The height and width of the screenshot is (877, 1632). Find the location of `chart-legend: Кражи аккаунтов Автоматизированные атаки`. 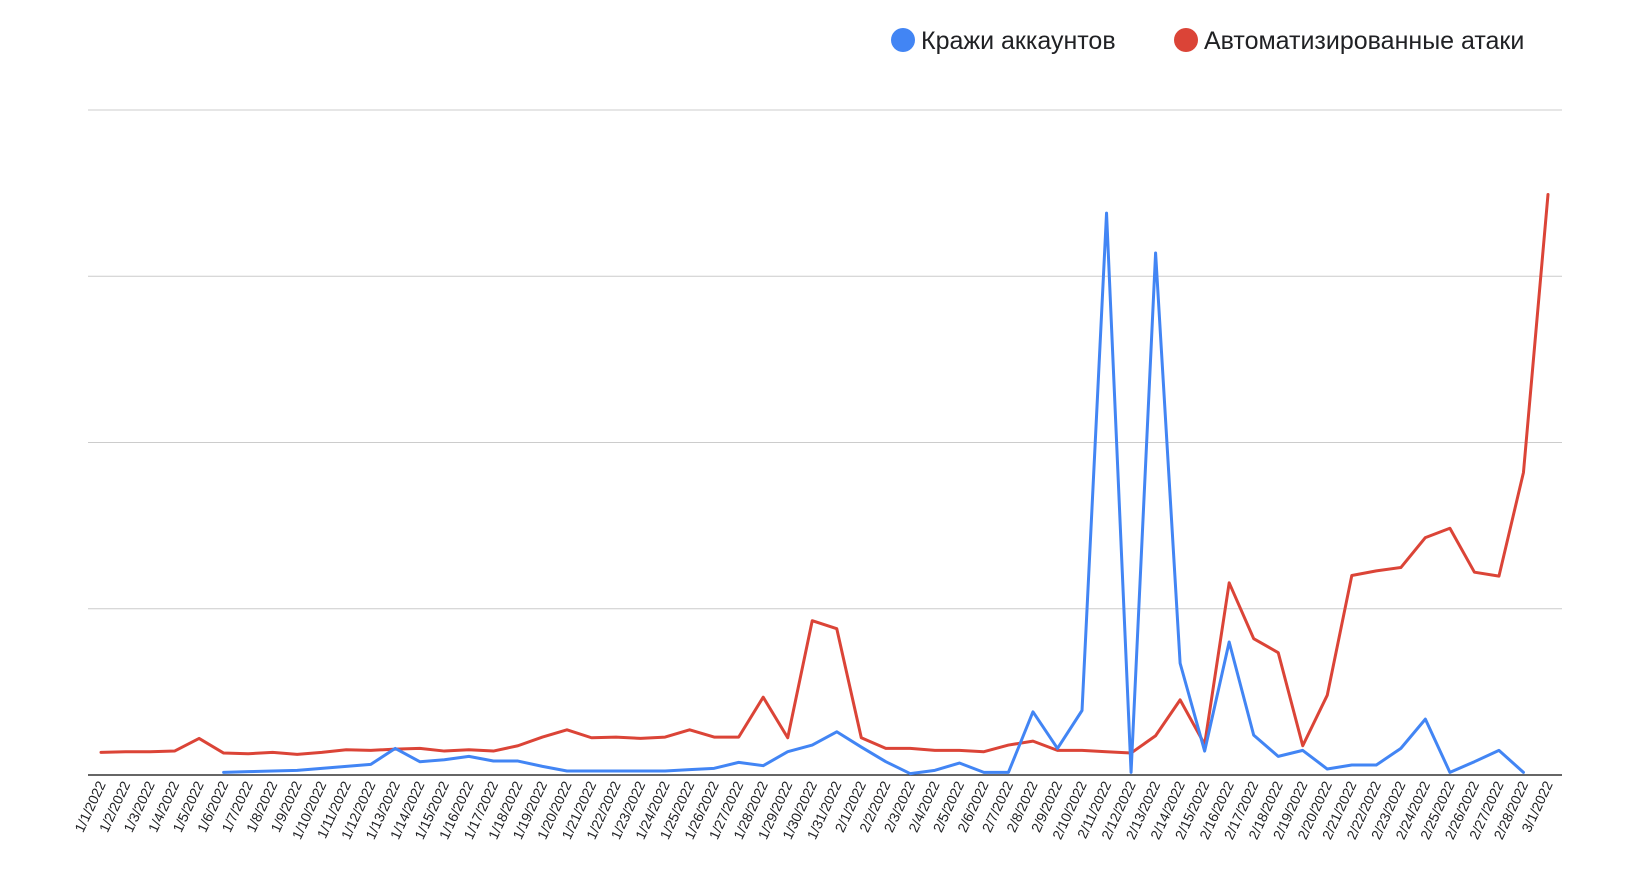

chart-legend: Кражи аккаунтов Автоматизированные атаки is located at coordinates (1207, 41).